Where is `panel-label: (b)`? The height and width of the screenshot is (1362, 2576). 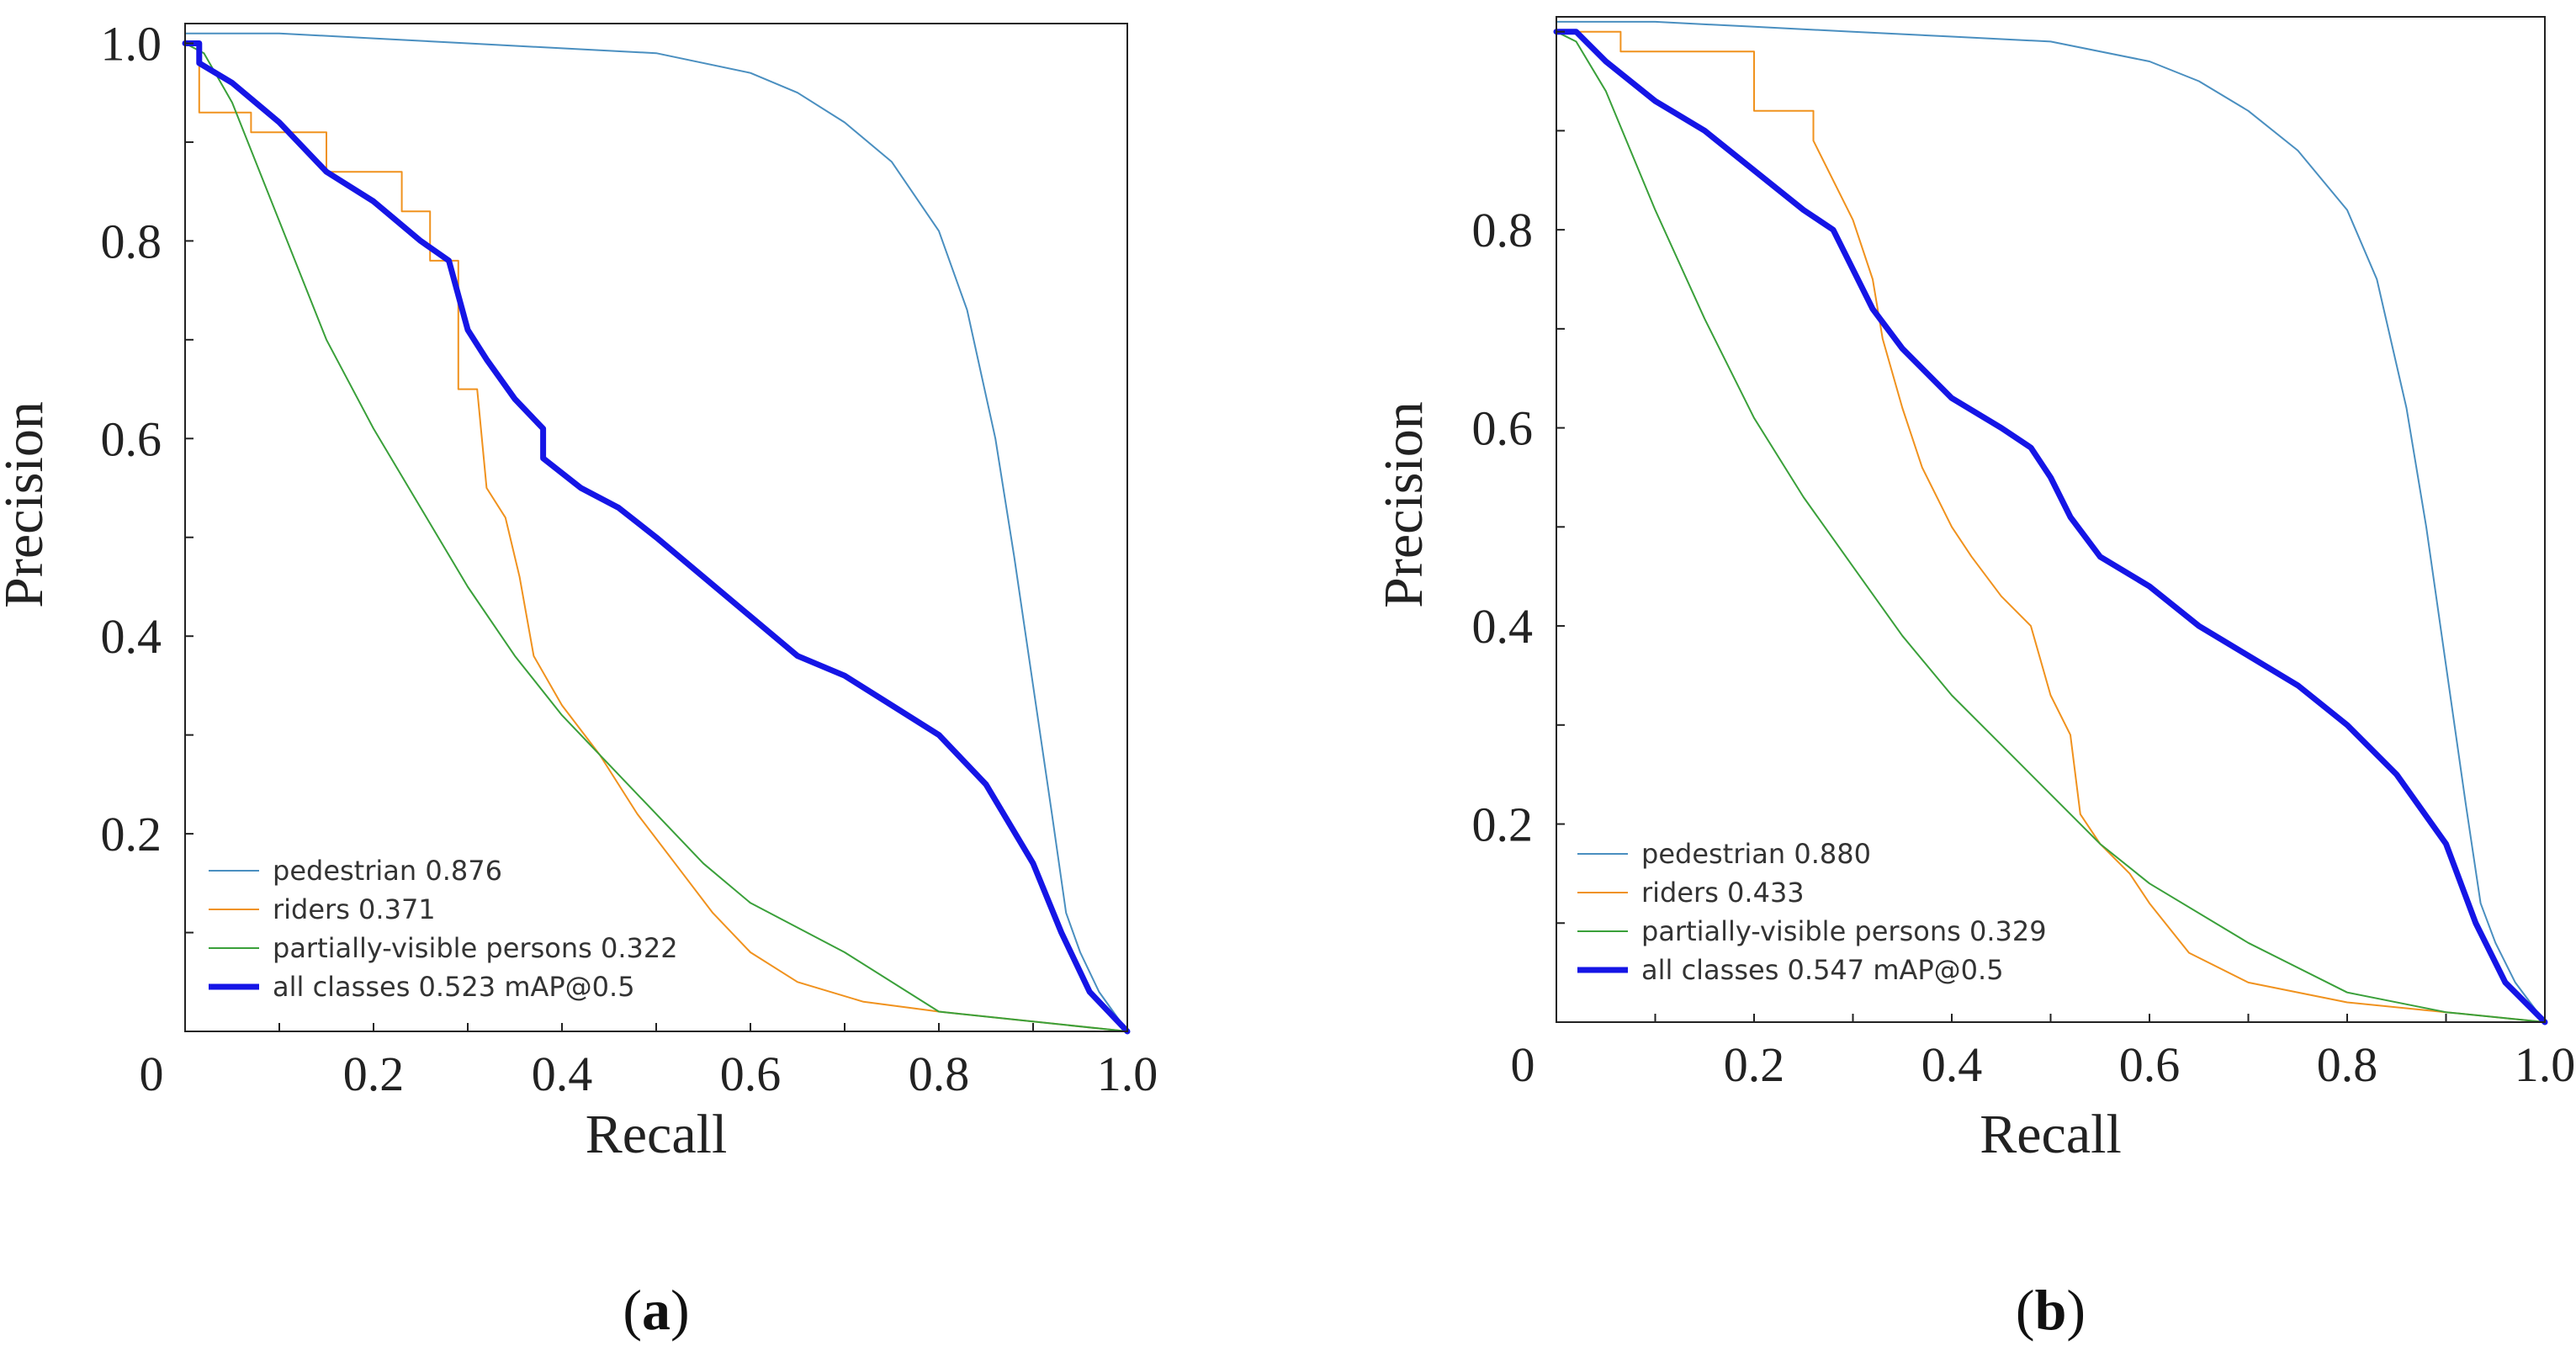 panel-label: (b) is located at coordinates (2051, 1310).